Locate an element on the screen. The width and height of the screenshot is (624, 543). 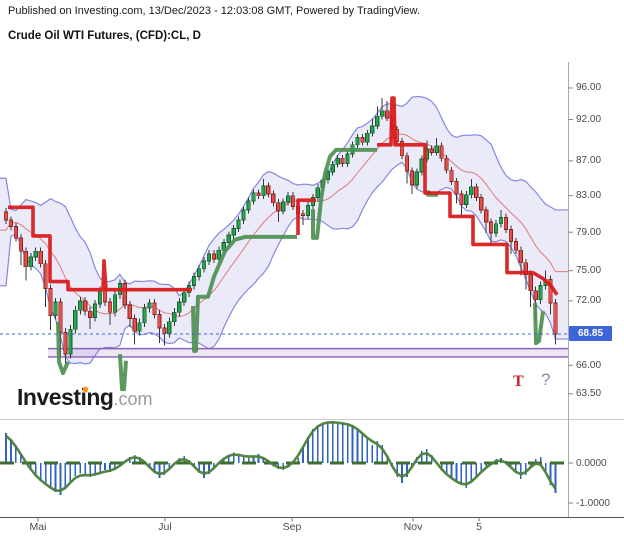
y-axis-label: 75.00 is located at coordinates (589, 271).